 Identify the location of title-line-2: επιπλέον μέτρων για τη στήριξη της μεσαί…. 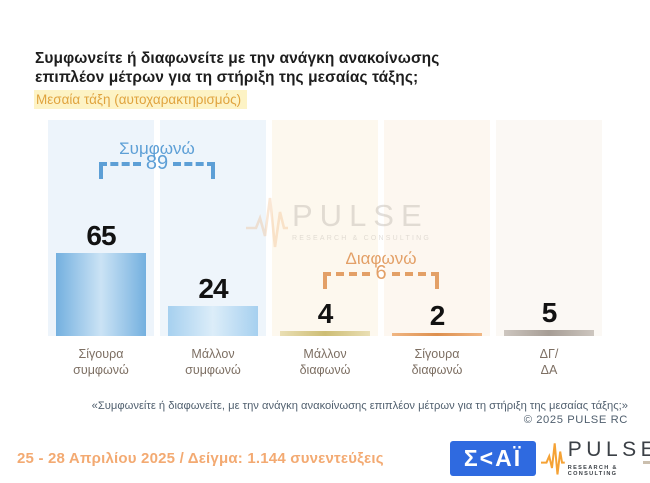
(227, 77).